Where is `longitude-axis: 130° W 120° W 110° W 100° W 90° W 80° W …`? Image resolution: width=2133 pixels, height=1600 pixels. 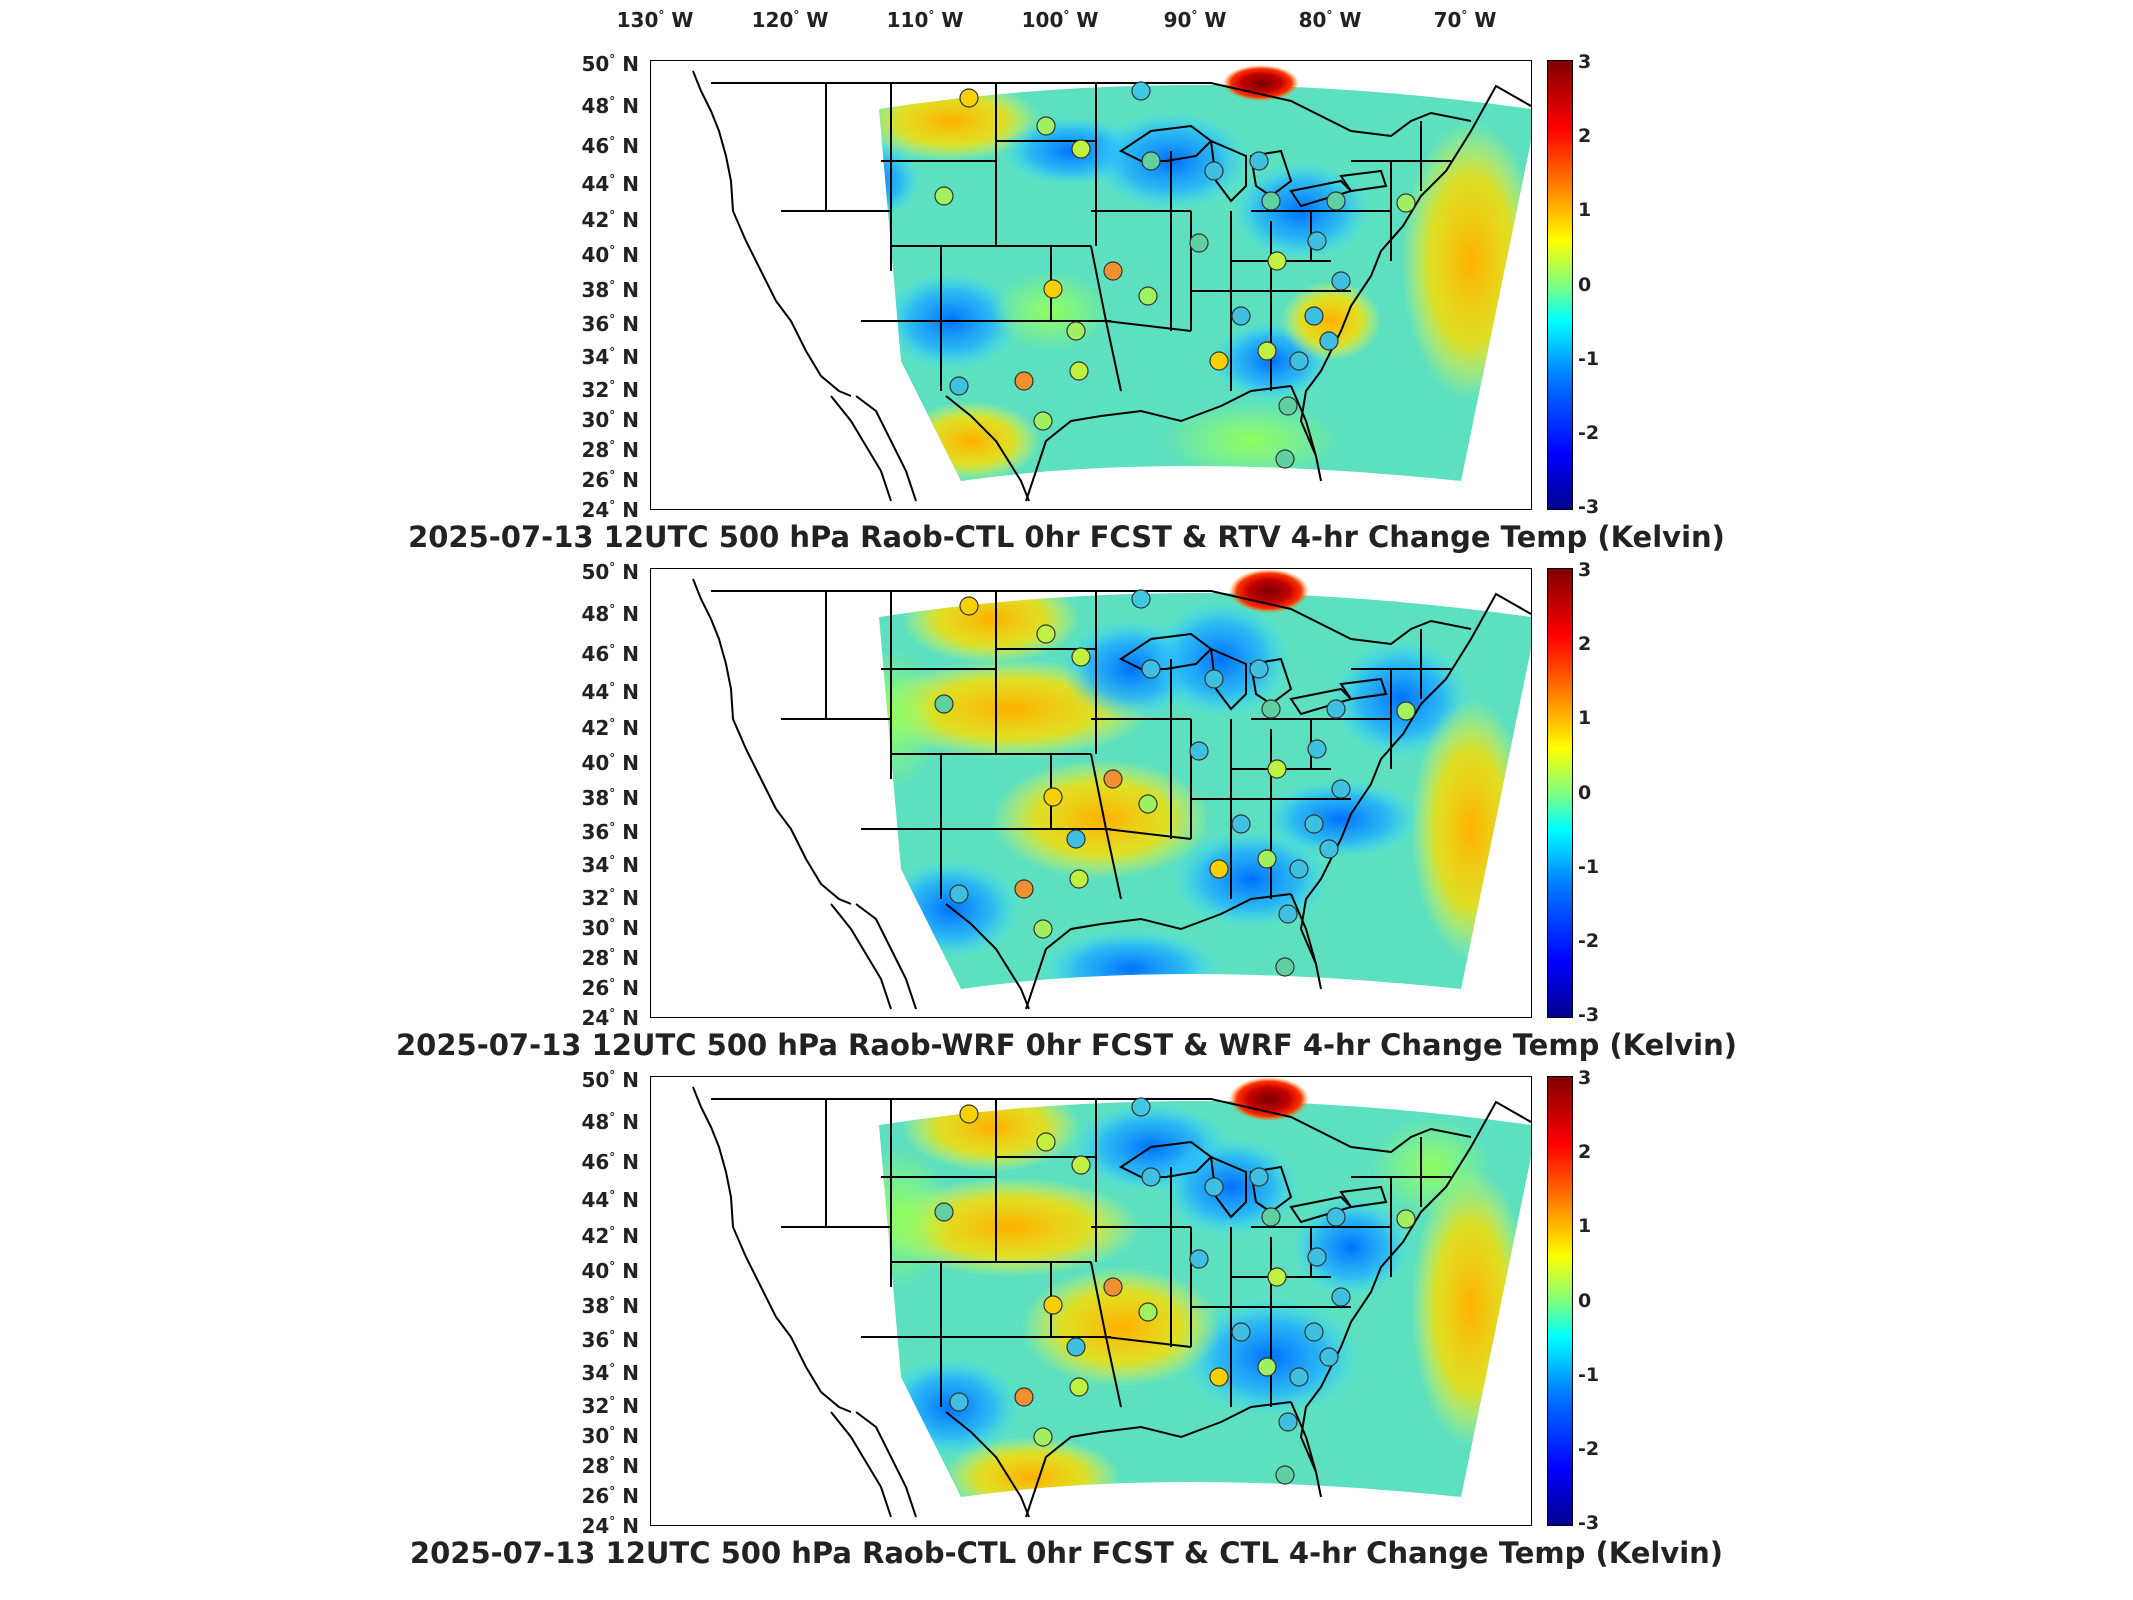
longitude-axis: 130° W 120° W 110° W 100° W 90° W 80° W … is located at coordinates (1066, 20).